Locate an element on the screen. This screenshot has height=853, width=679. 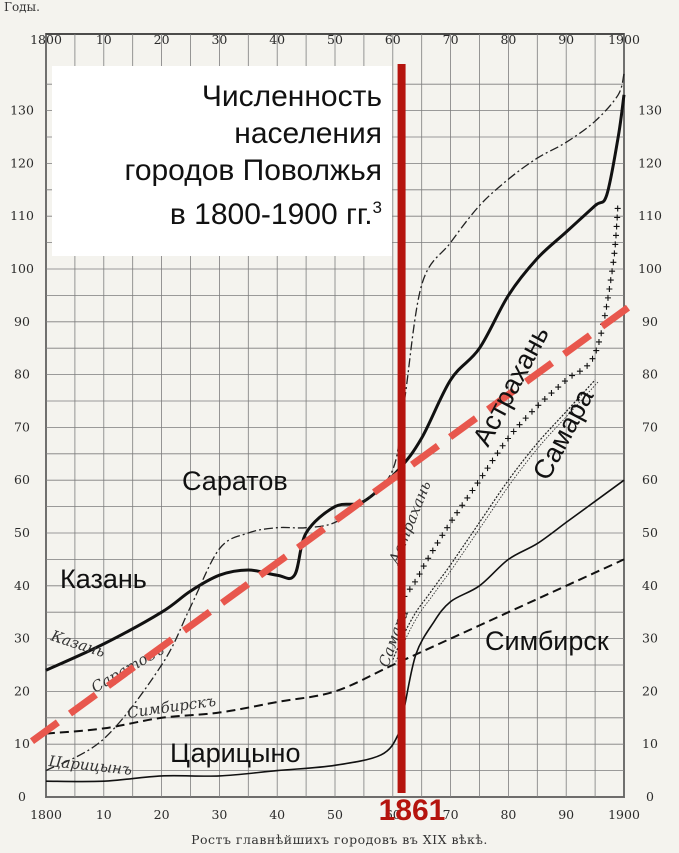
y-tick-label-left: 10 is located at coordinates (22, 743).